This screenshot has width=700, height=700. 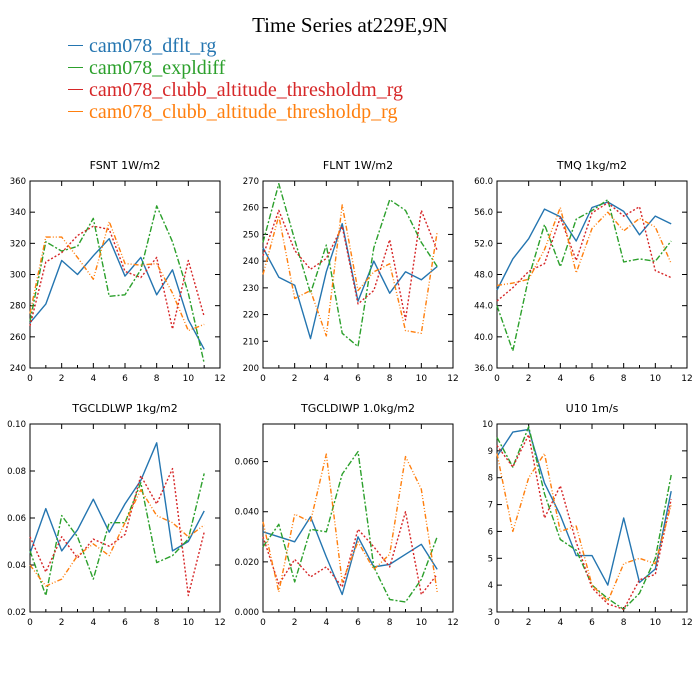 I want to click on chart-title: FSNT 1W/m2, so click(x=125, y=165).